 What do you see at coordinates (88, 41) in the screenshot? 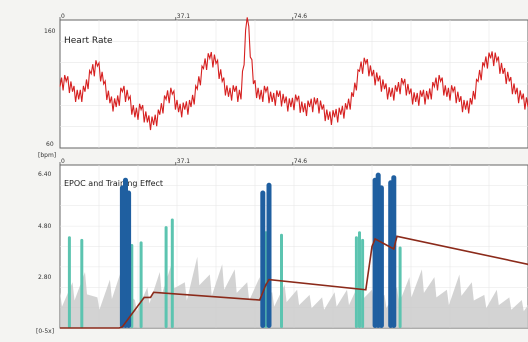
I see `heart-rate-title: Heart Rate` at bounding box center [88, 41].